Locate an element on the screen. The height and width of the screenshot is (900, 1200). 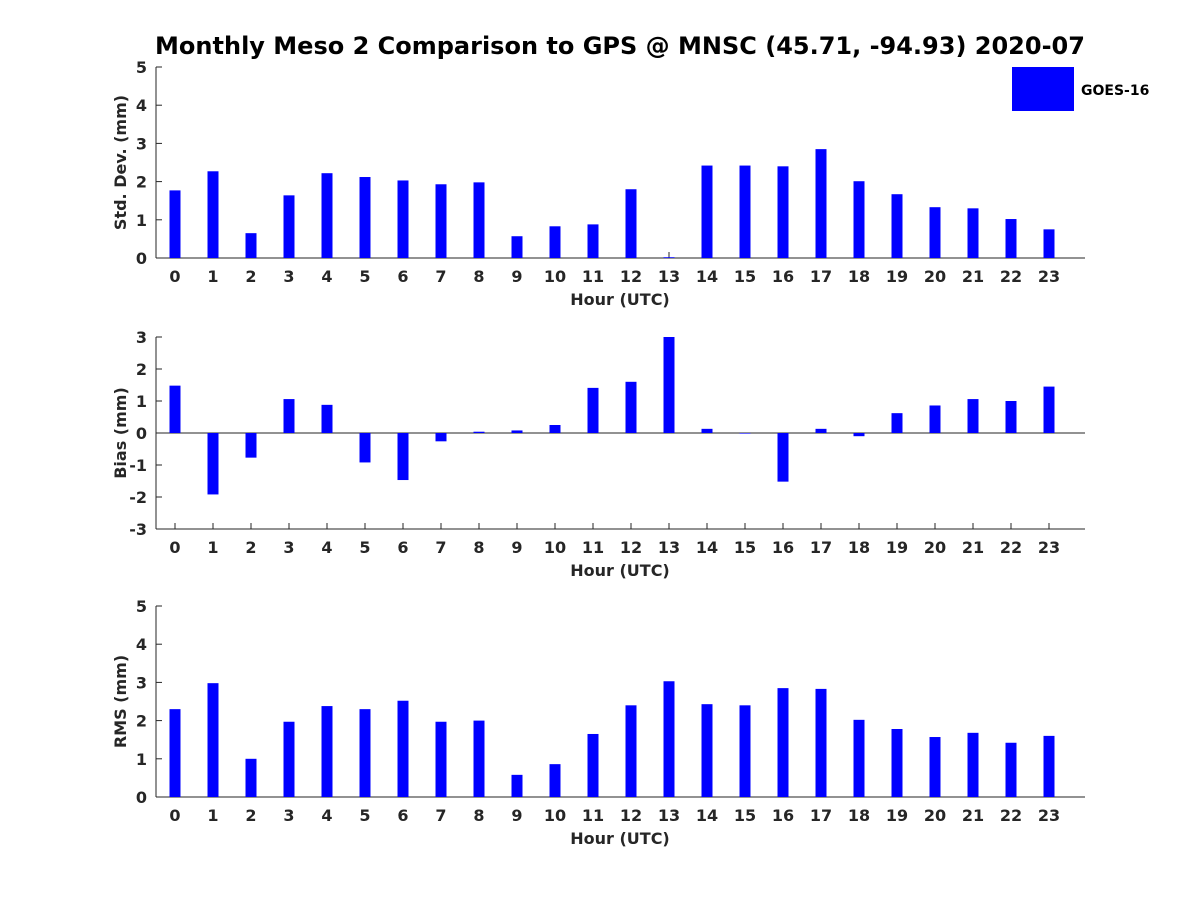
rms-x-tick-label: 1 is located at coordinates (212, 815).